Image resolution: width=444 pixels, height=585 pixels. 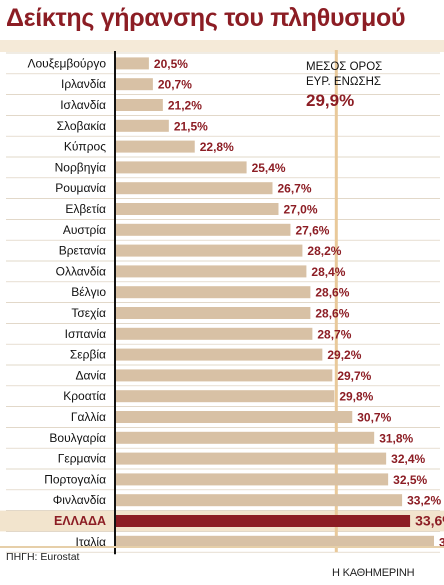 What do you see at coordinates (43, 557) in the screenshot?
I see `source-note: ΠΗΓΗ: Eurostat` at bounding box center [43, 557].